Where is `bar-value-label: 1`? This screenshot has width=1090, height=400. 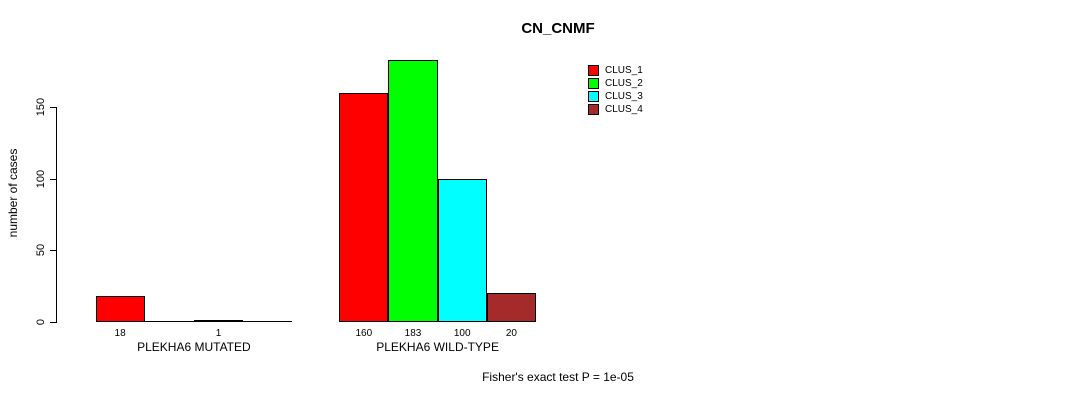
bar-value-label: 1 is located at coordinates (218, 333).